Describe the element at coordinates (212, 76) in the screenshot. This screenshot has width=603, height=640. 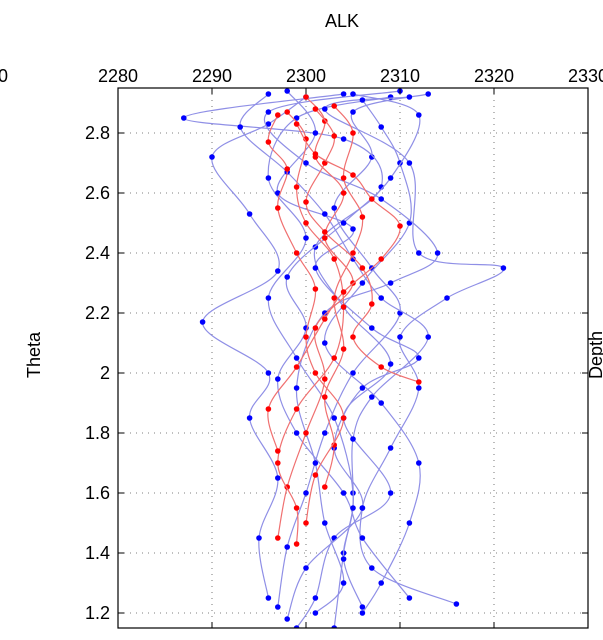
I see `x-tick-label: 2290` at that location.